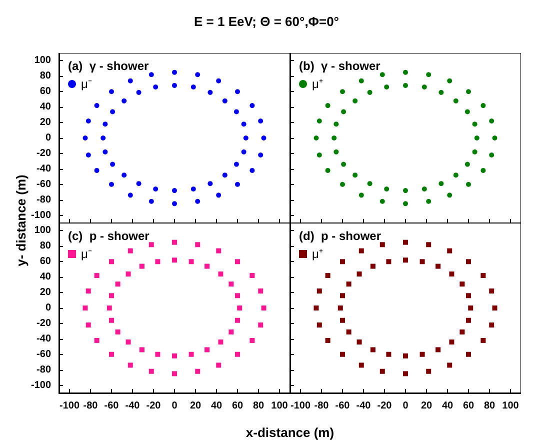 Image resolution: width=533 pixels, height=443 pixels. What do you see at coordinates (21, 221) in the screenshot?
I see `y-axis-title: y- distance (m)` at bounding box center [21, 221].